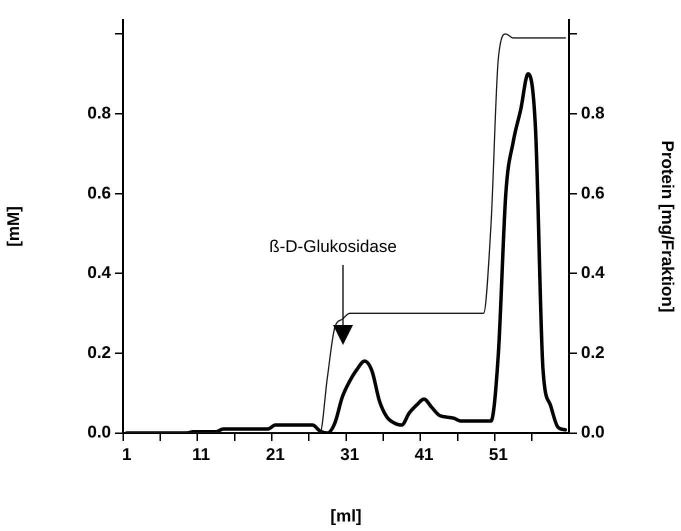 This screenshot has width=681, height=531. What do you see at coordinates (127, 454) in the screenshot?
I see `x-tick-label: 1` at bounding box center [127, 454].